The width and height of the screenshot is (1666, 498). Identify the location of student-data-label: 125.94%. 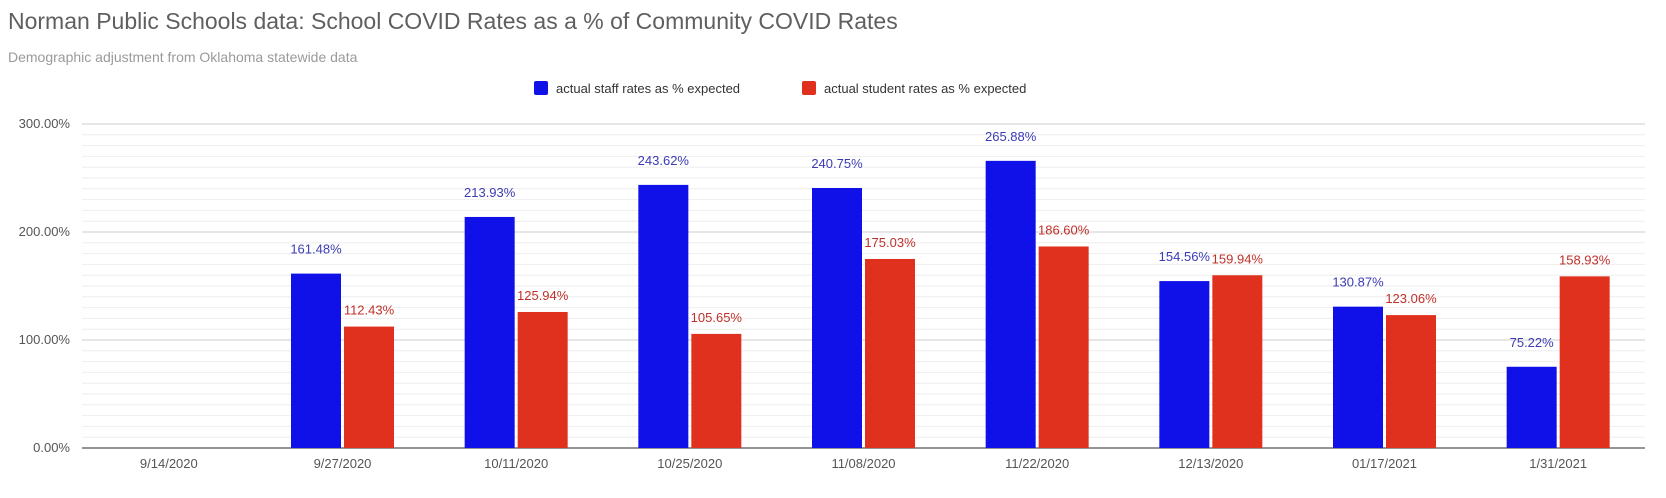
(543, 295).